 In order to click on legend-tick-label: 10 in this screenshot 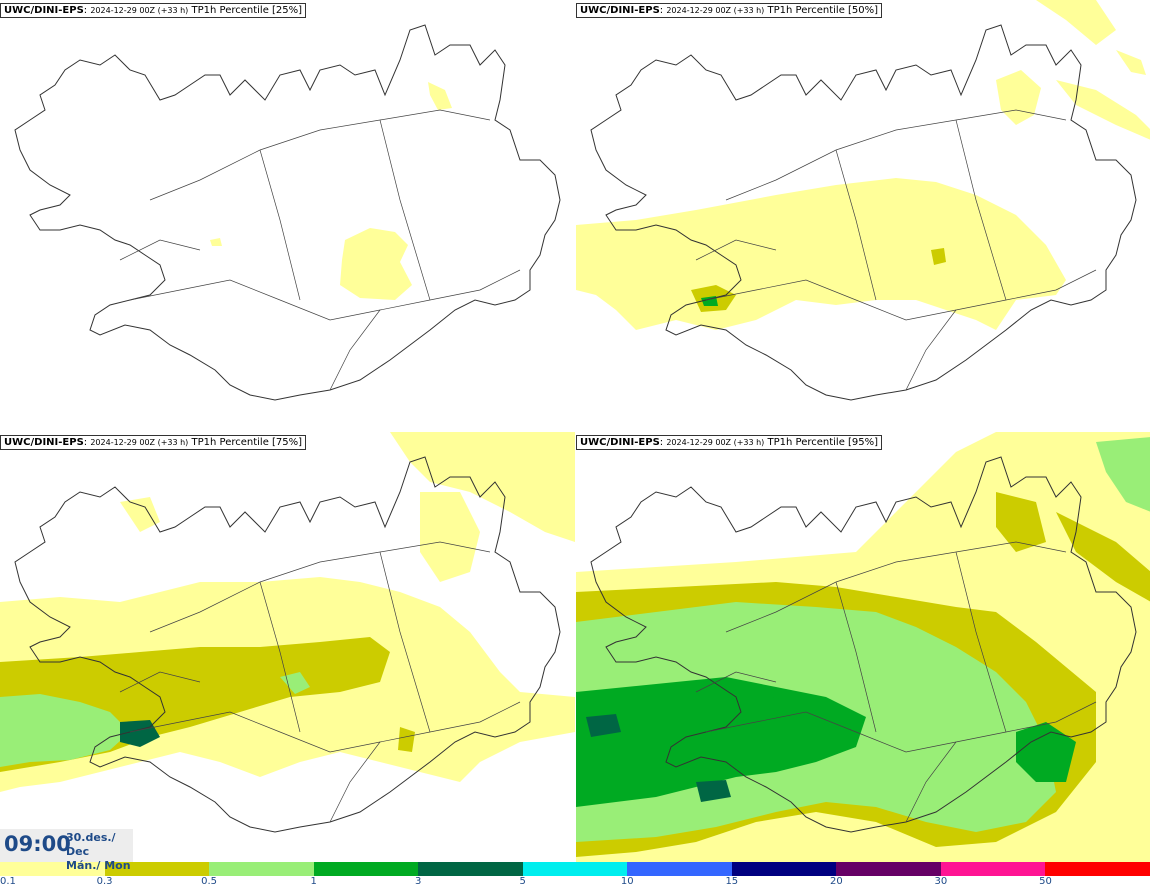, I will do `click(627, 881)`.